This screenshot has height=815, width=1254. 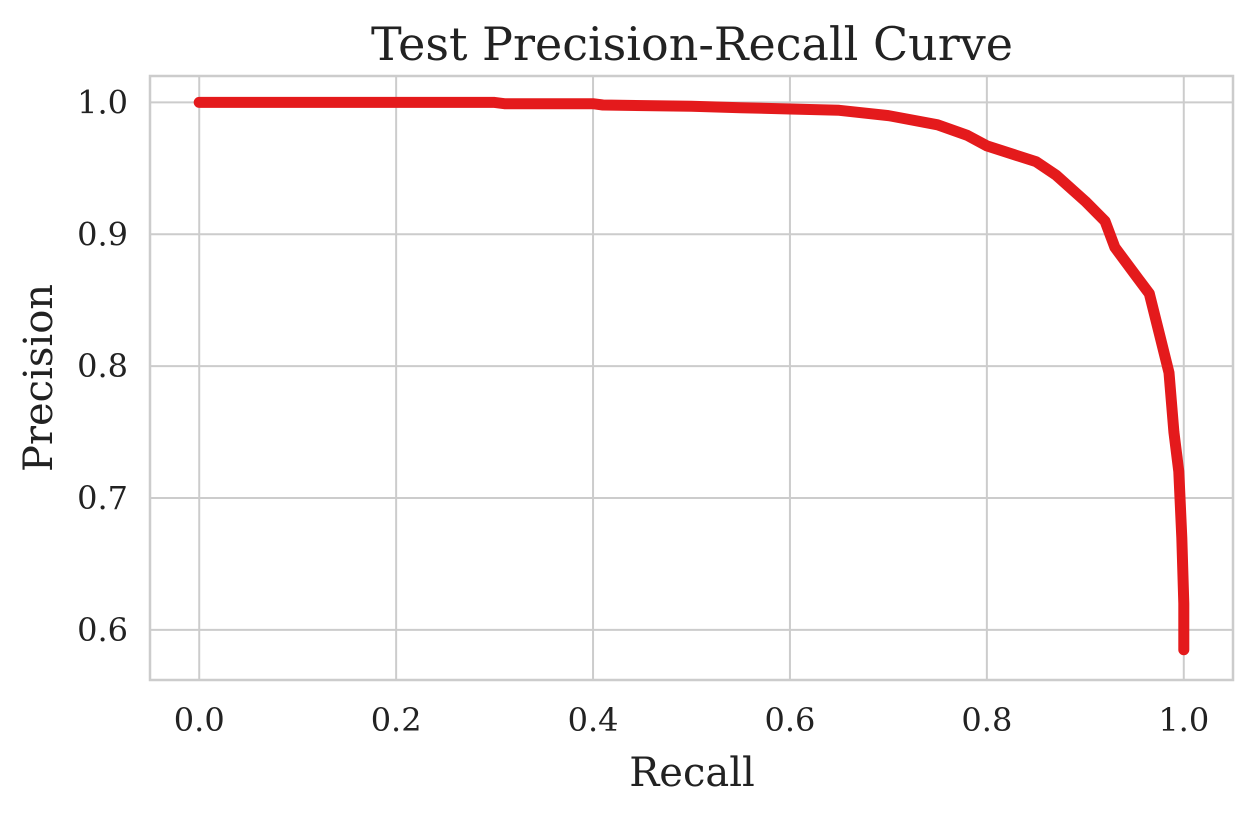 I want to click on y-tick-label: 0.8, so click(x=102, y=366).